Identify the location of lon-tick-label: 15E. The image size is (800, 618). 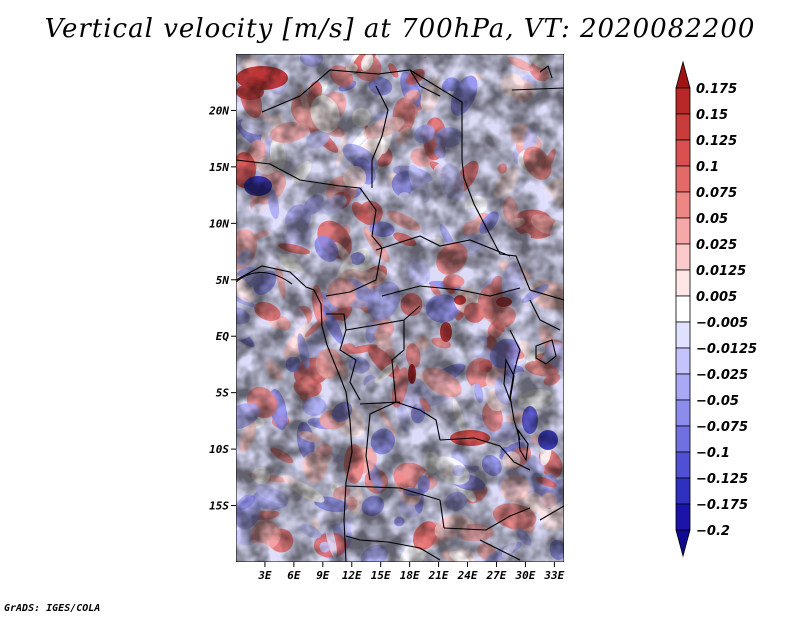
(381, 575).